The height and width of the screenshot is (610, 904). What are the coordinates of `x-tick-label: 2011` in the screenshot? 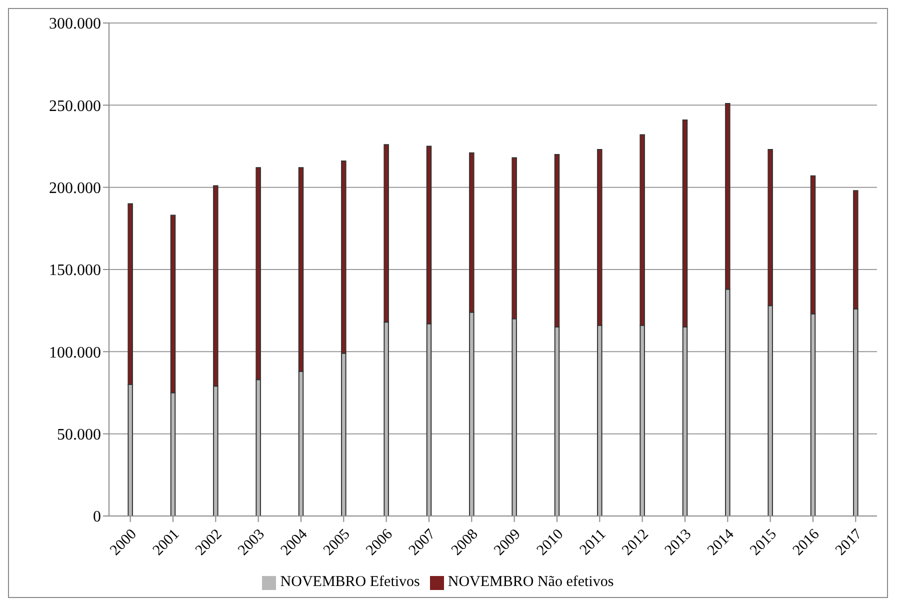 It's located at (593, 542).